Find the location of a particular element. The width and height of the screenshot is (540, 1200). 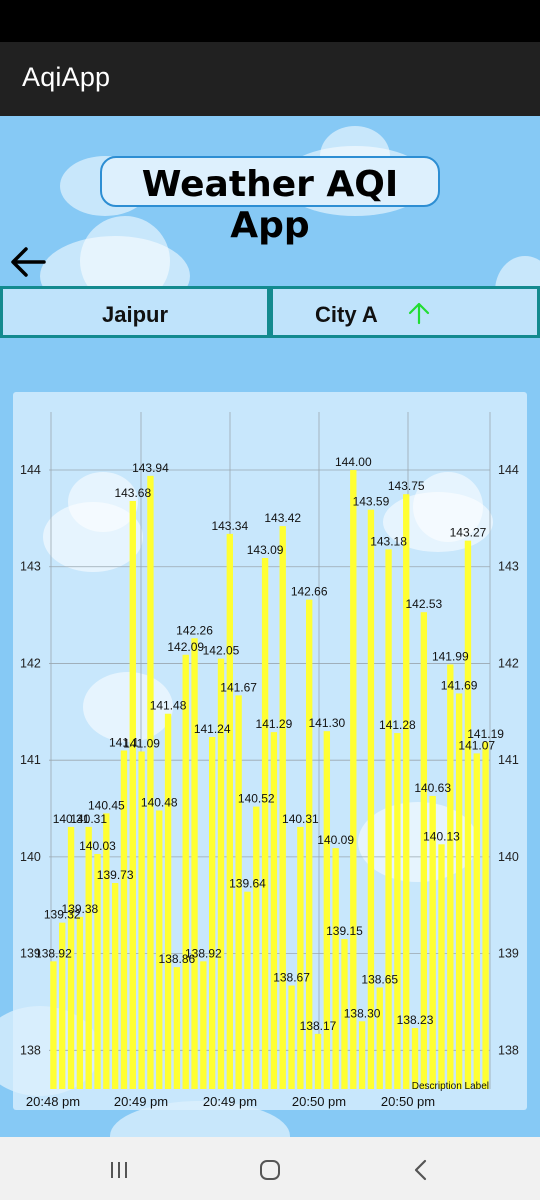

tab-label: Jaipur is located at coordinates (135, 314).